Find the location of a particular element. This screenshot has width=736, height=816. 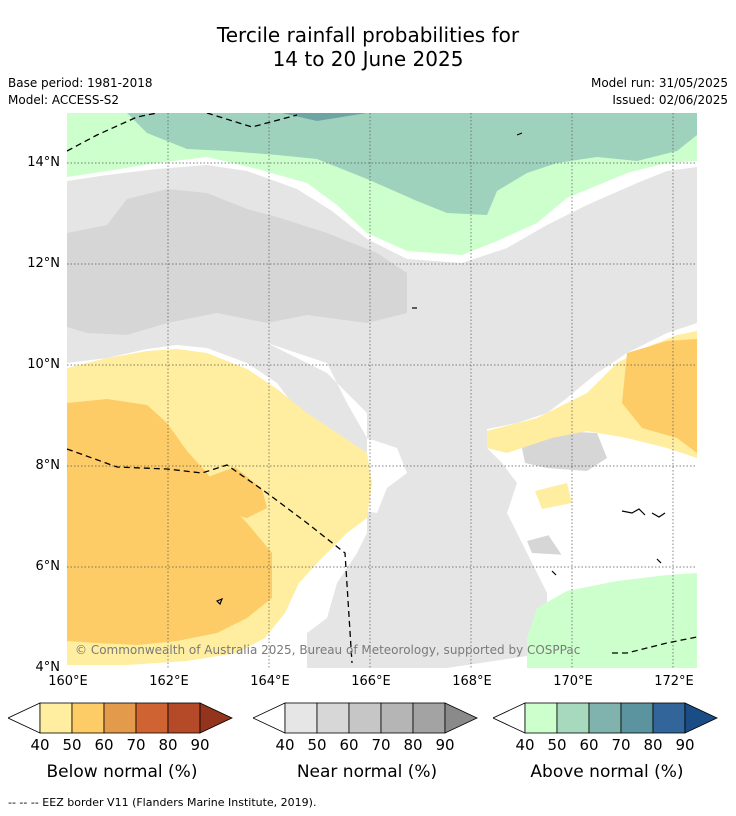

legend-below-label: Below normal (%) is located at coordinates (122, 772).